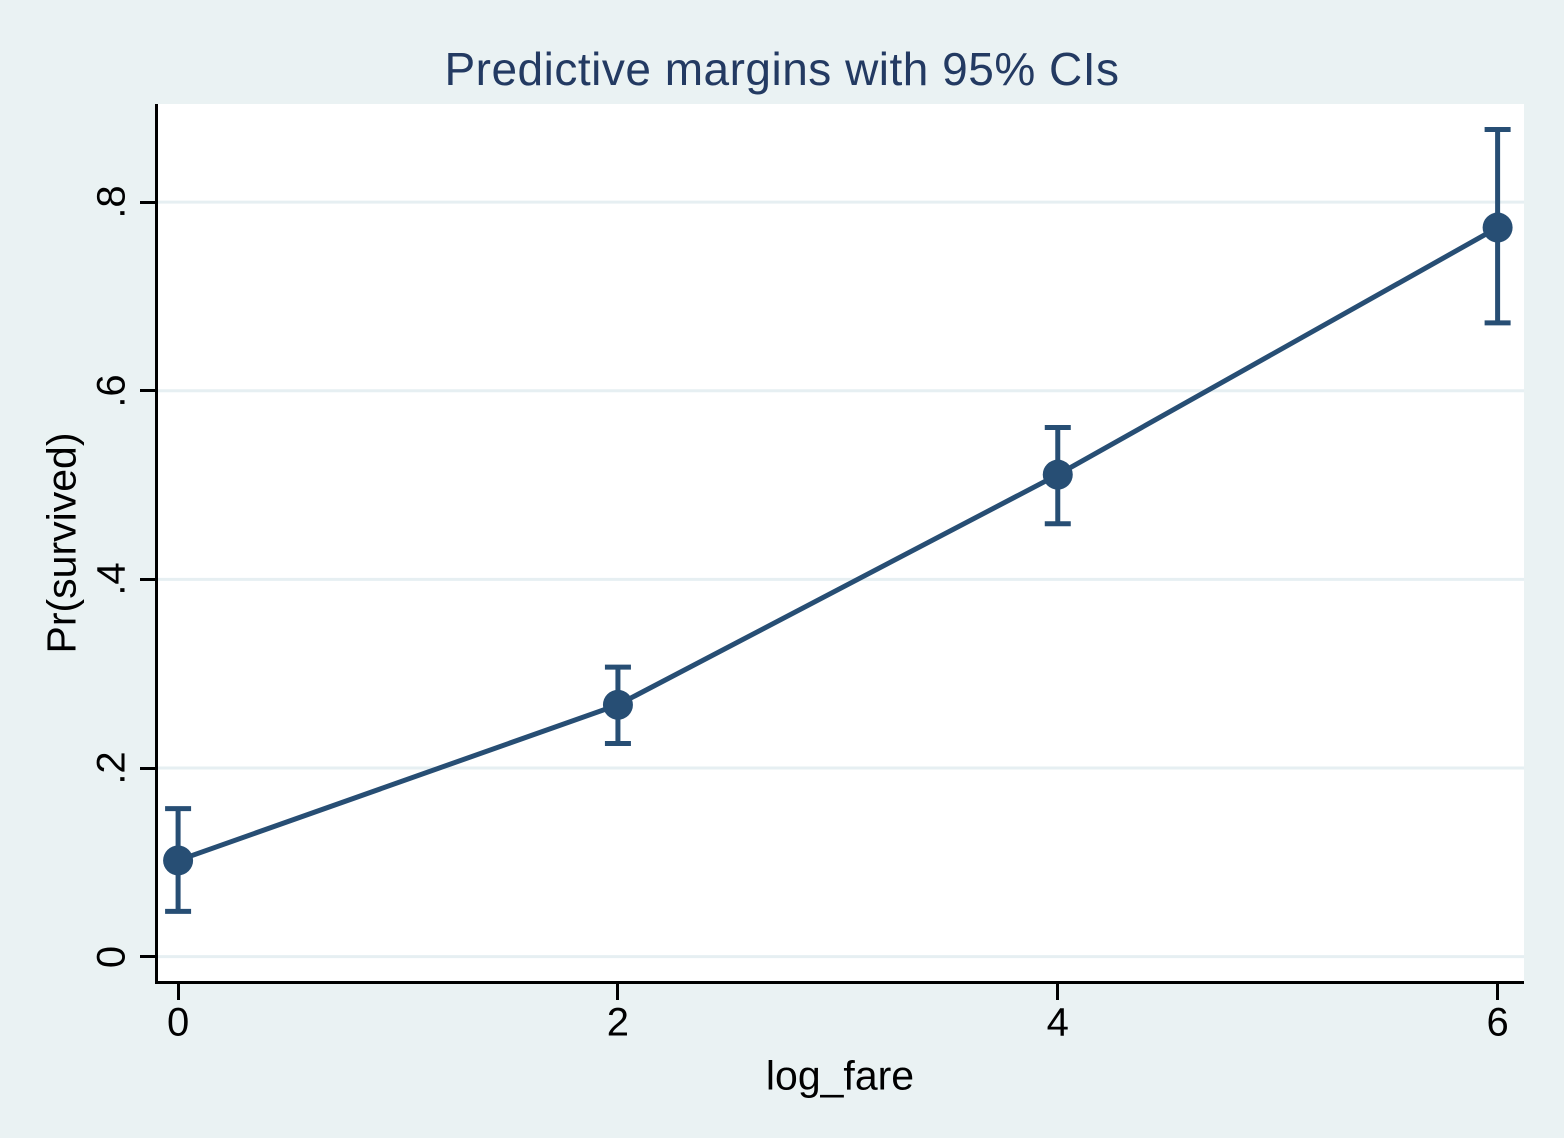 This screenshot has height=1138, width=1564. What do you see at coordinates (111, 956) in the screenshot?
I see `y-tick-label: 0` at bounding box center [111, 956].